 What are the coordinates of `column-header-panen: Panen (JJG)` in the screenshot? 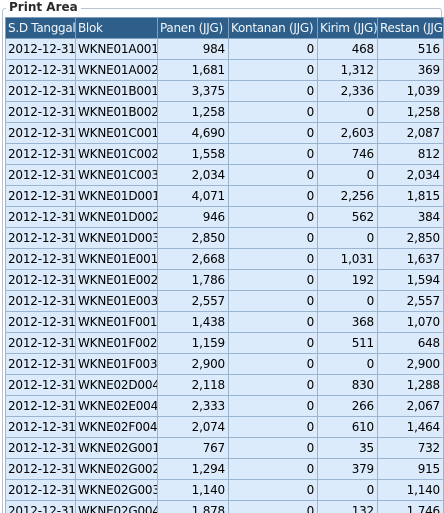 It's located at (193, 28).